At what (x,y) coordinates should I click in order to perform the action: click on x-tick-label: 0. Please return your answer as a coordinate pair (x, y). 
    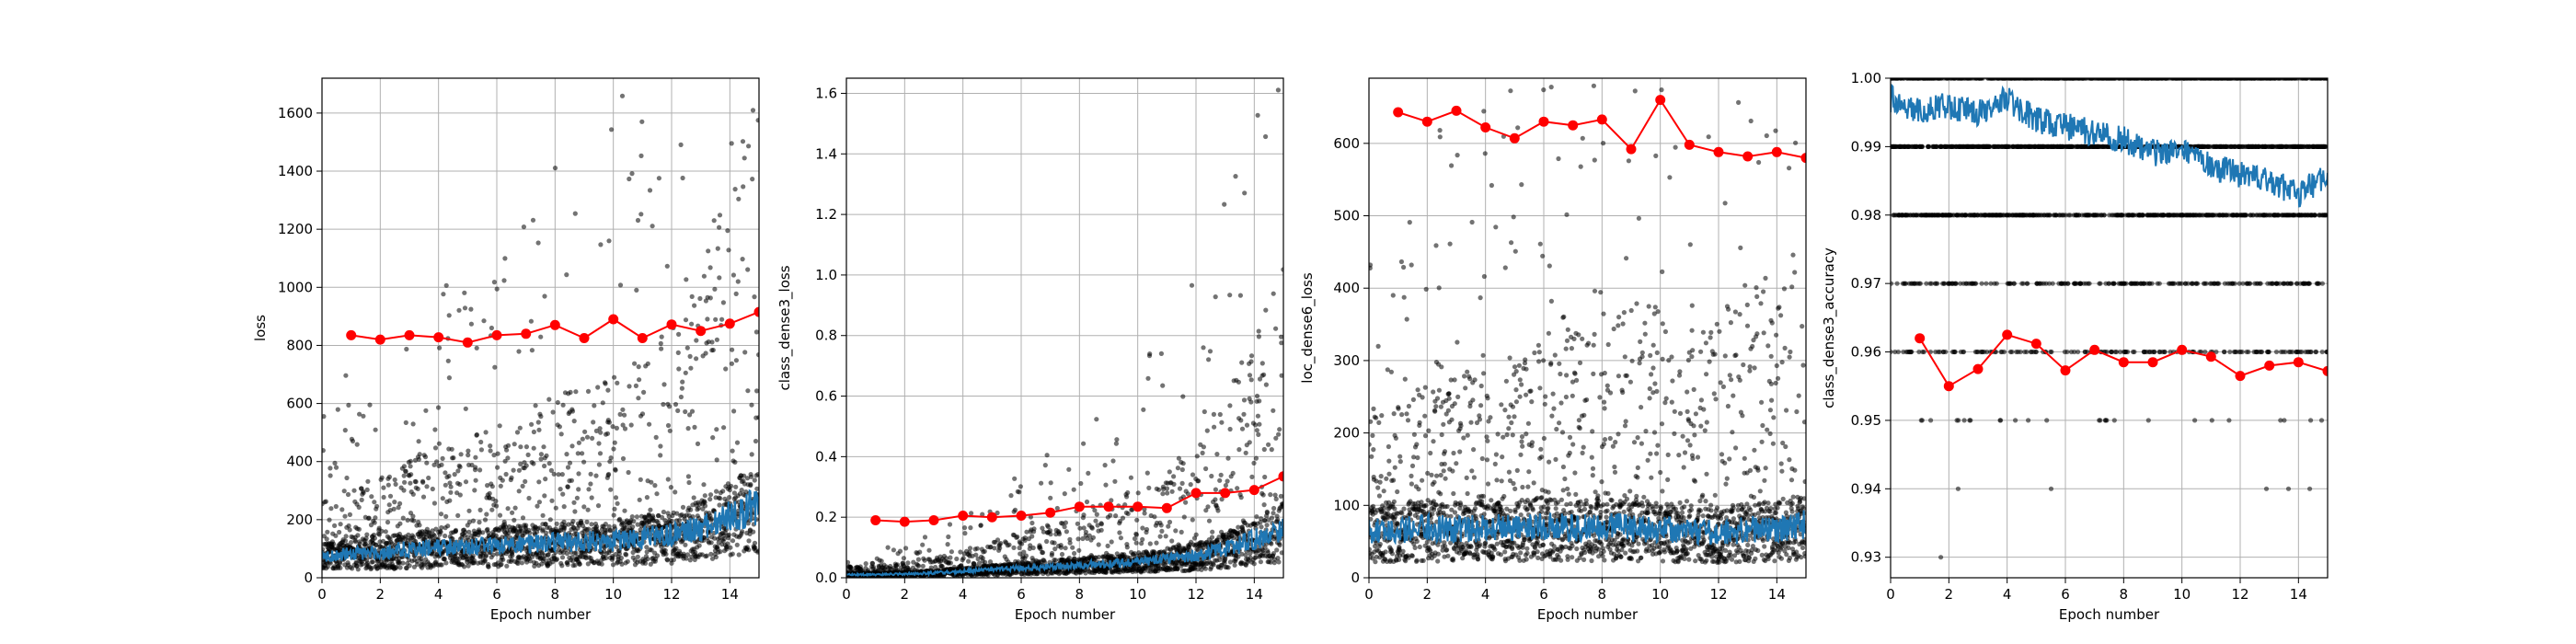
    Looking at the image, I should click on (846, 594).